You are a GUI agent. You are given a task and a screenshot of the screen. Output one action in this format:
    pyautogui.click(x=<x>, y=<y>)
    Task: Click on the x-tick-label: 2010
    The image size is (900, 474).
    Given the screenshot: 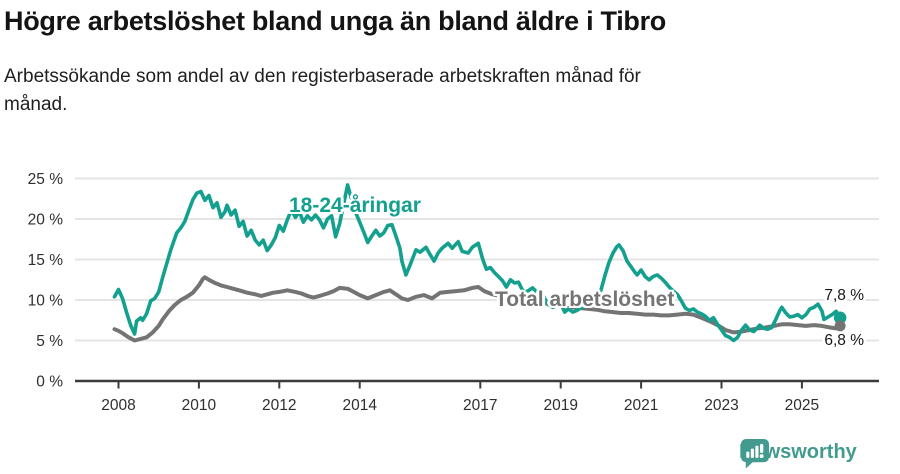 What is the action you would take?
    pyautogui.click(x=199, y=405)
    